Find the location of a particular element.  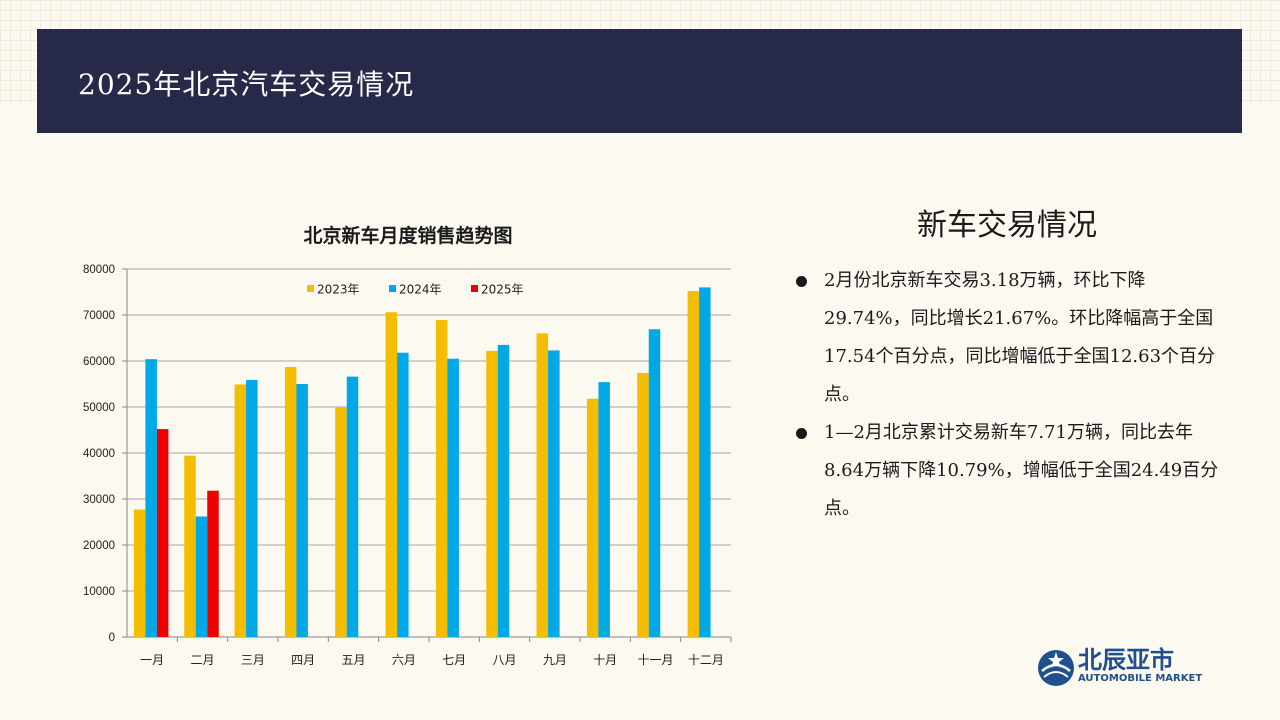

logo-cn: 北辰亚市 is located at coordinates (1126, 660).